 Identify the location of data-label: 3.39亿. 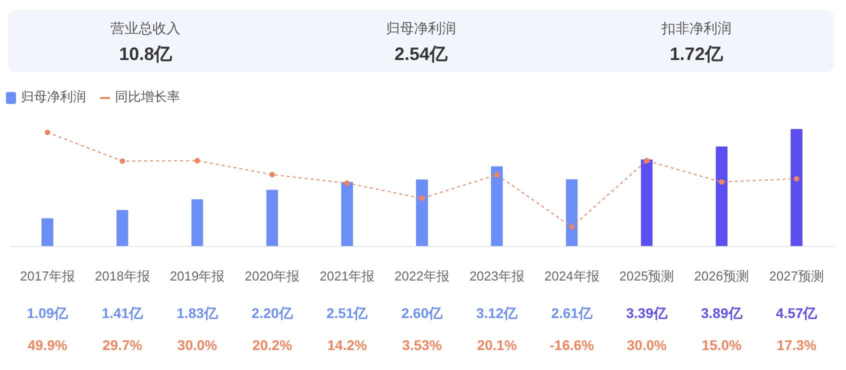
(647, 313).